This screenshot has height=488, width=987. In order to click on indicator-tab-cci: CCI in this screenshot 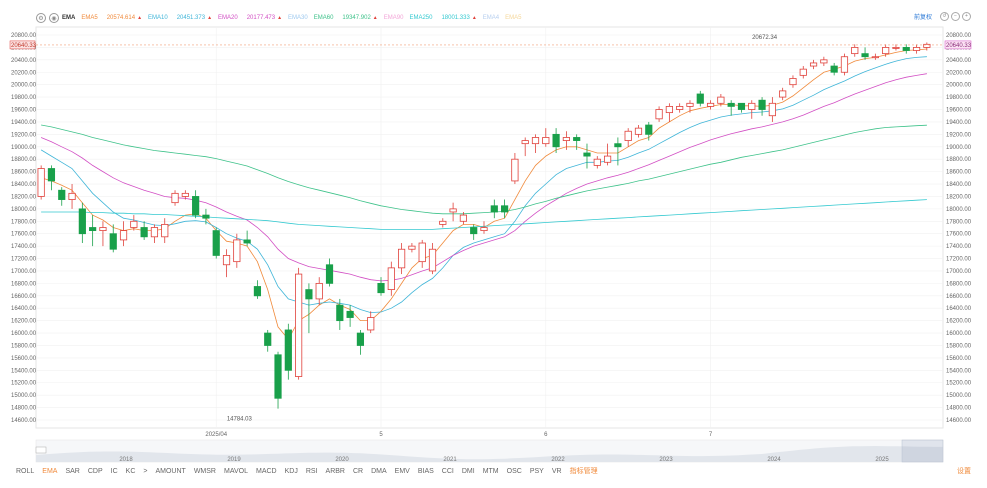, I will do `click(447, 471)`.